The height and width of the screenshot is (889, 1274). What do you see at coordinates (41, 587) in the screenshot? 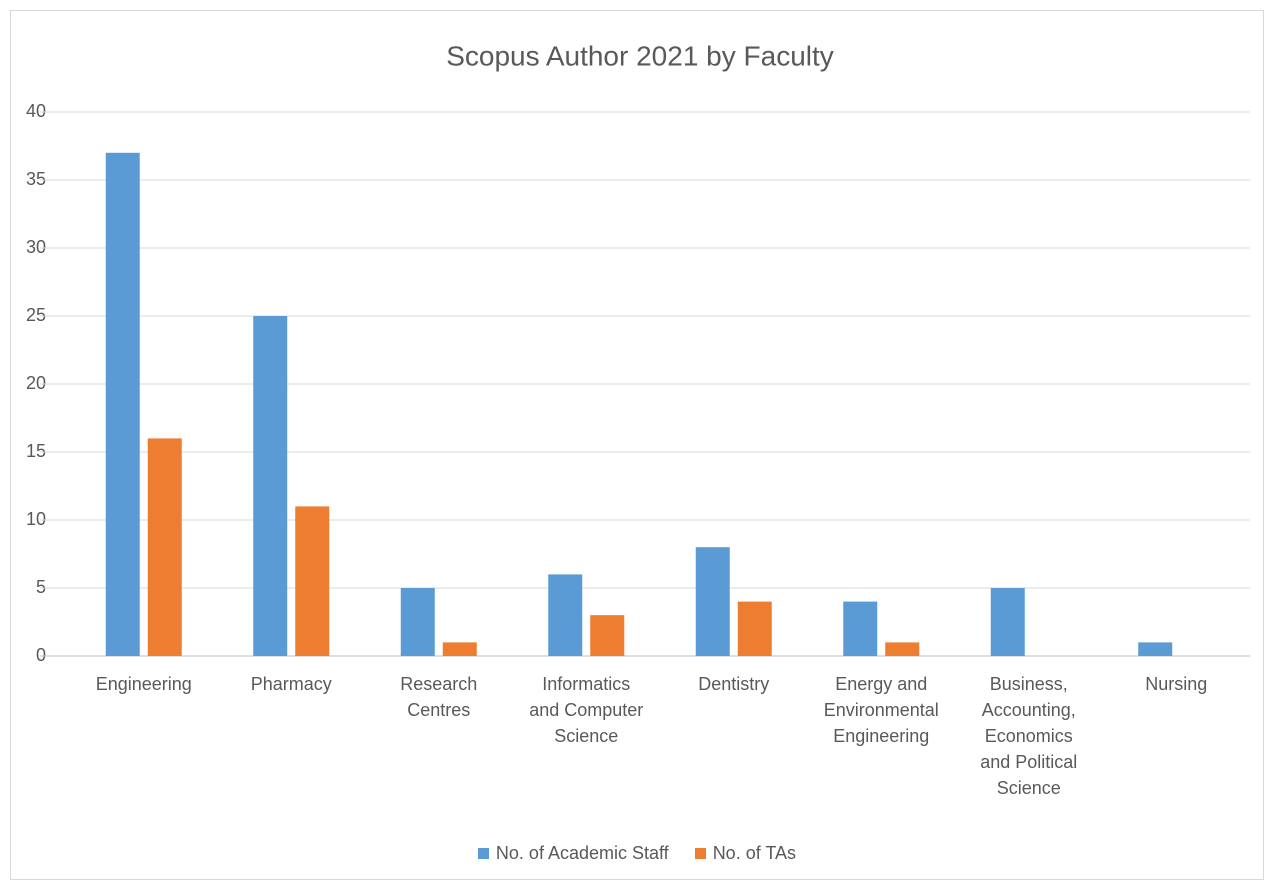
I see `y-tick-label: 5` at bounding box center [41, 587].